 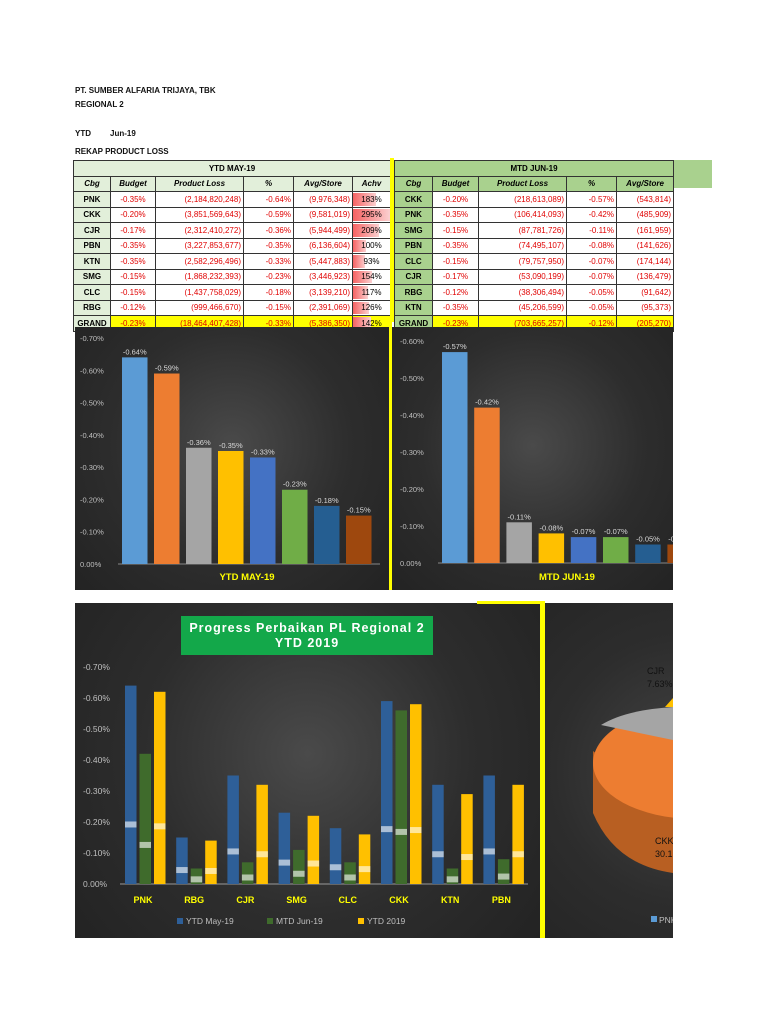 What do you see at coordinates (450, 900) in the screenshot?
I see `x-tick-label: KTN` at bounding box center [450, 900].